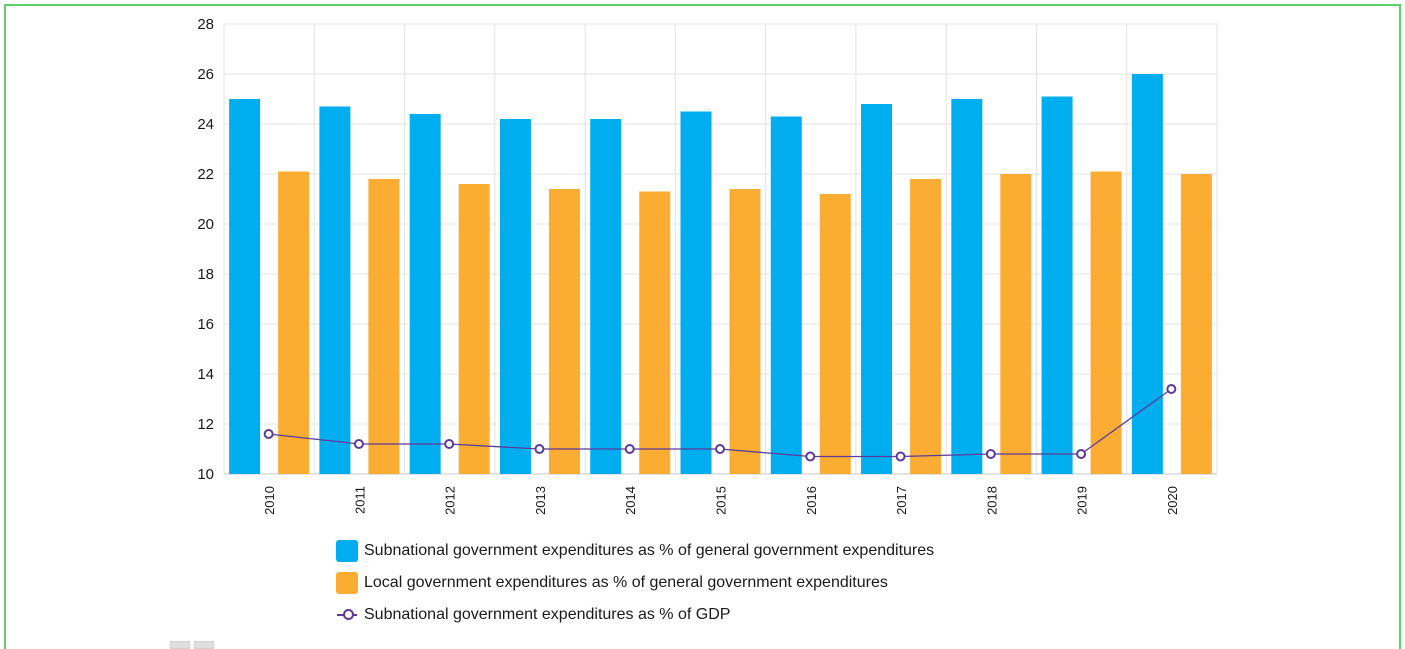 Image resolution: width=1405 pixels, height=649 pixels. What do you see at coordinates (967, 286) in the screenshot?
I see `bar-subnational-2018` at bounding box center [967, 286].